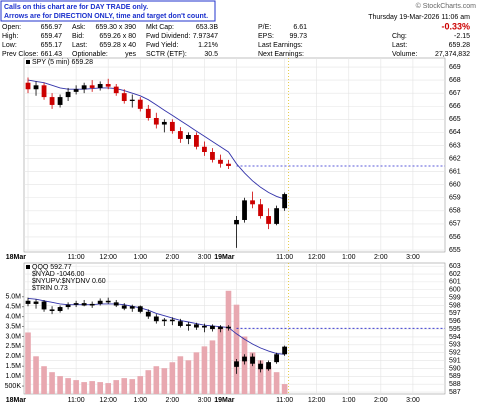 The width and height of the screenshot is (480, 406). Describe the element at coordinates (455, 185) in the screenshot. I see `y-tick-label: 660` at that location.